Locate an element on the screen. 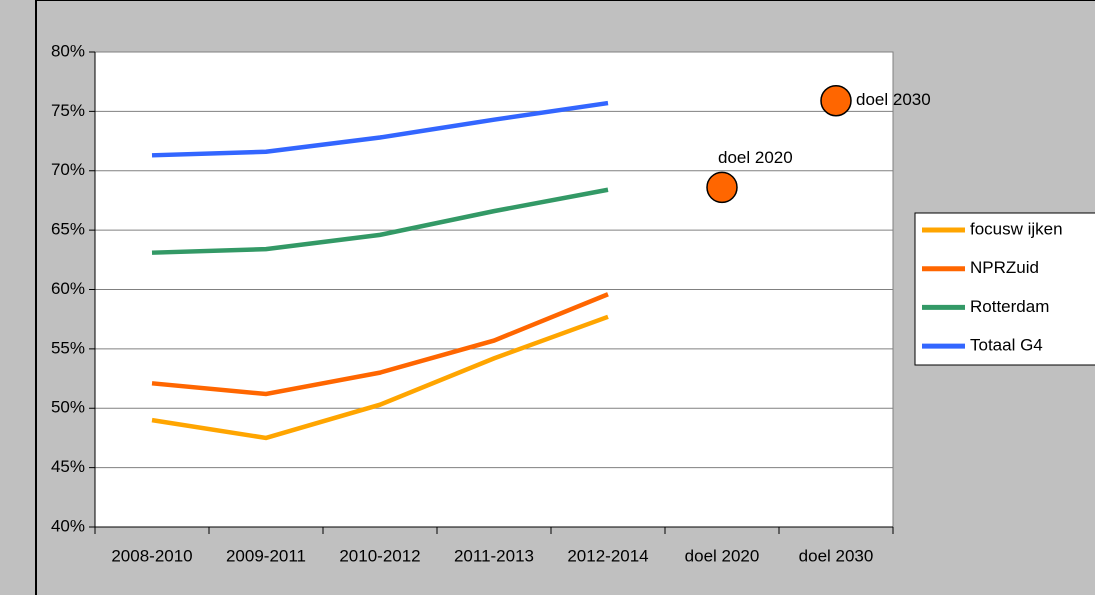 The image size is (1095, 595). y-tick-label: 60% is located at coordinates (68, 288).